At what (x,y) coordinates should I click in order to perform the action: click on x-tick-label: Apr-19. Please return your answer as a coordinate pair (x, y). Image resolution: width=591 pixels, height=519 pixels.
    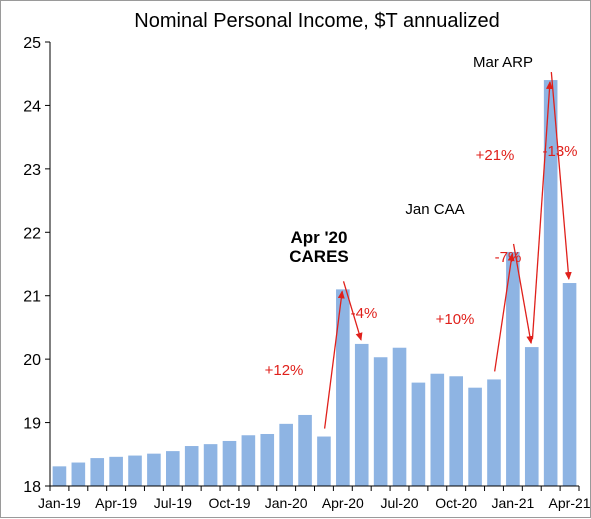
    Looking at the image, I should click on (116, 503).